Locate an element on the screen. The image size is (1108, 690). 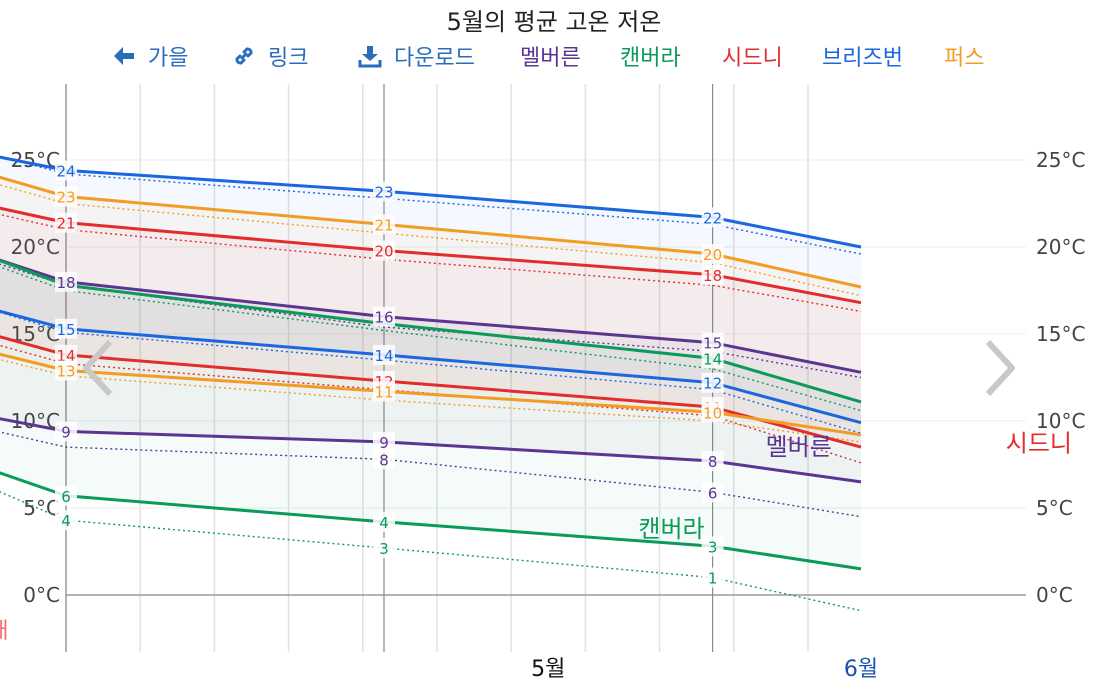
legend-brisbane: 브리즈번 is located at coordinates (862, 58).